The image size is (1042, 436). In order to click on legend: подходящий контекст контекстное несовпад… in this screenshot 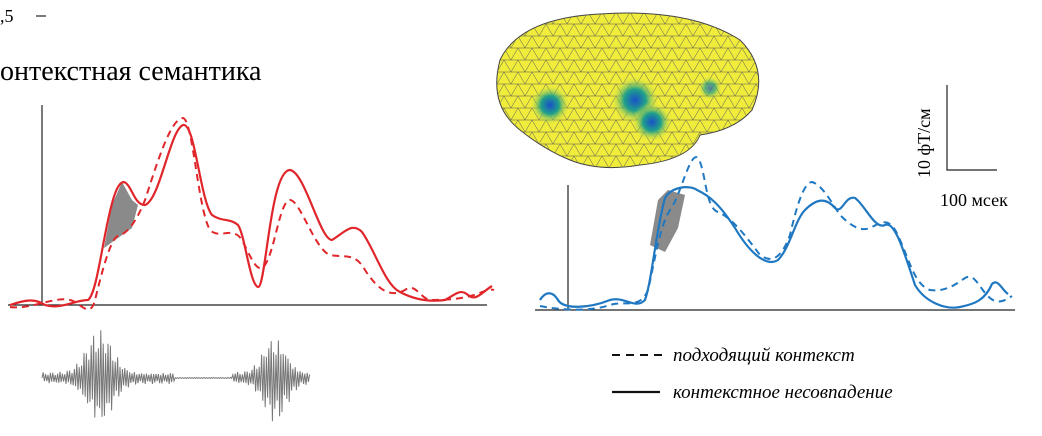, I will do `click(752, 374)`.